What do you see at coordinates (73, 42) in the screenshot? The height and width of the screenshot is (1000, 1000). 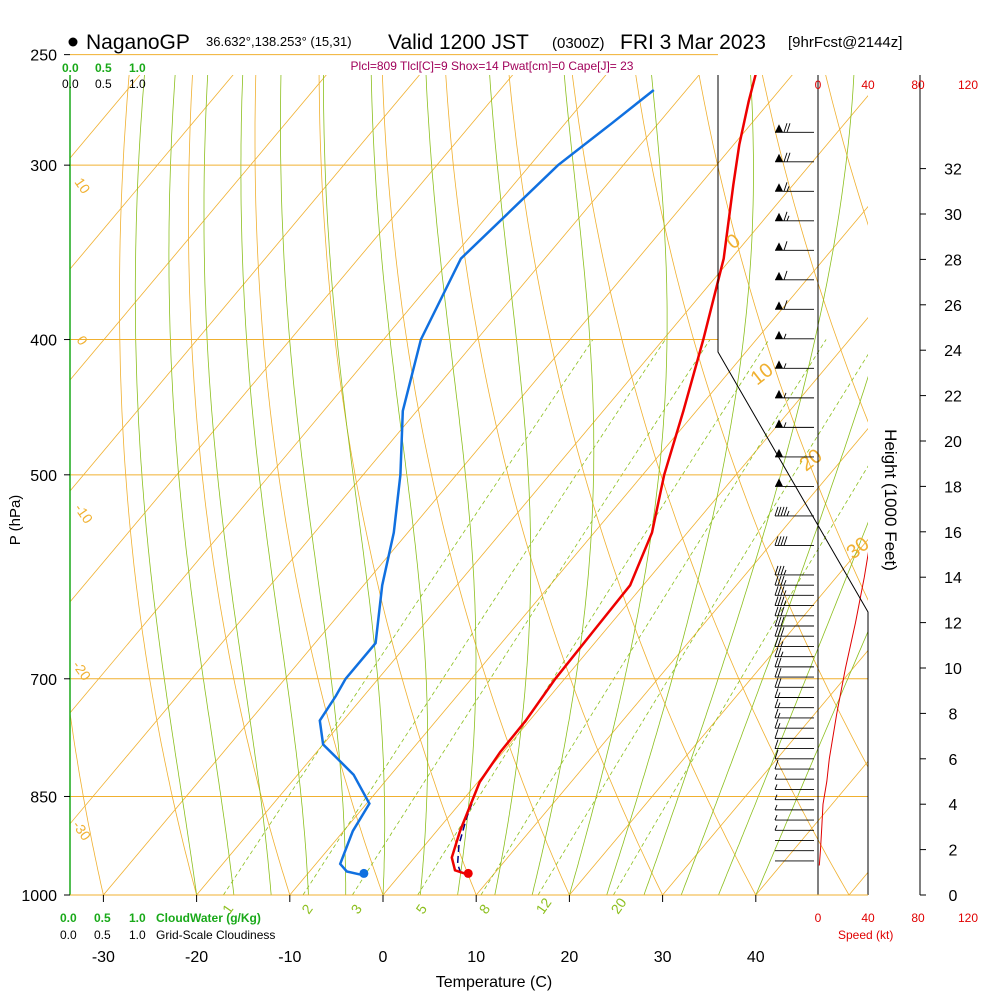 I see `station-dot-icon` at bounding box center [73, 42].